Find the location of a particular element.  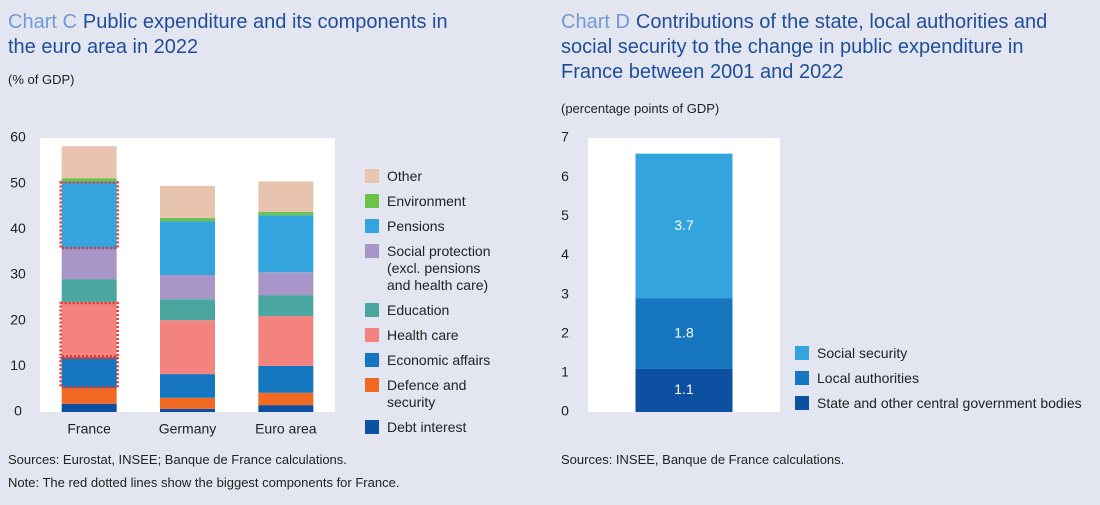

x-tick-label: France is located at coordinates (89, 429).